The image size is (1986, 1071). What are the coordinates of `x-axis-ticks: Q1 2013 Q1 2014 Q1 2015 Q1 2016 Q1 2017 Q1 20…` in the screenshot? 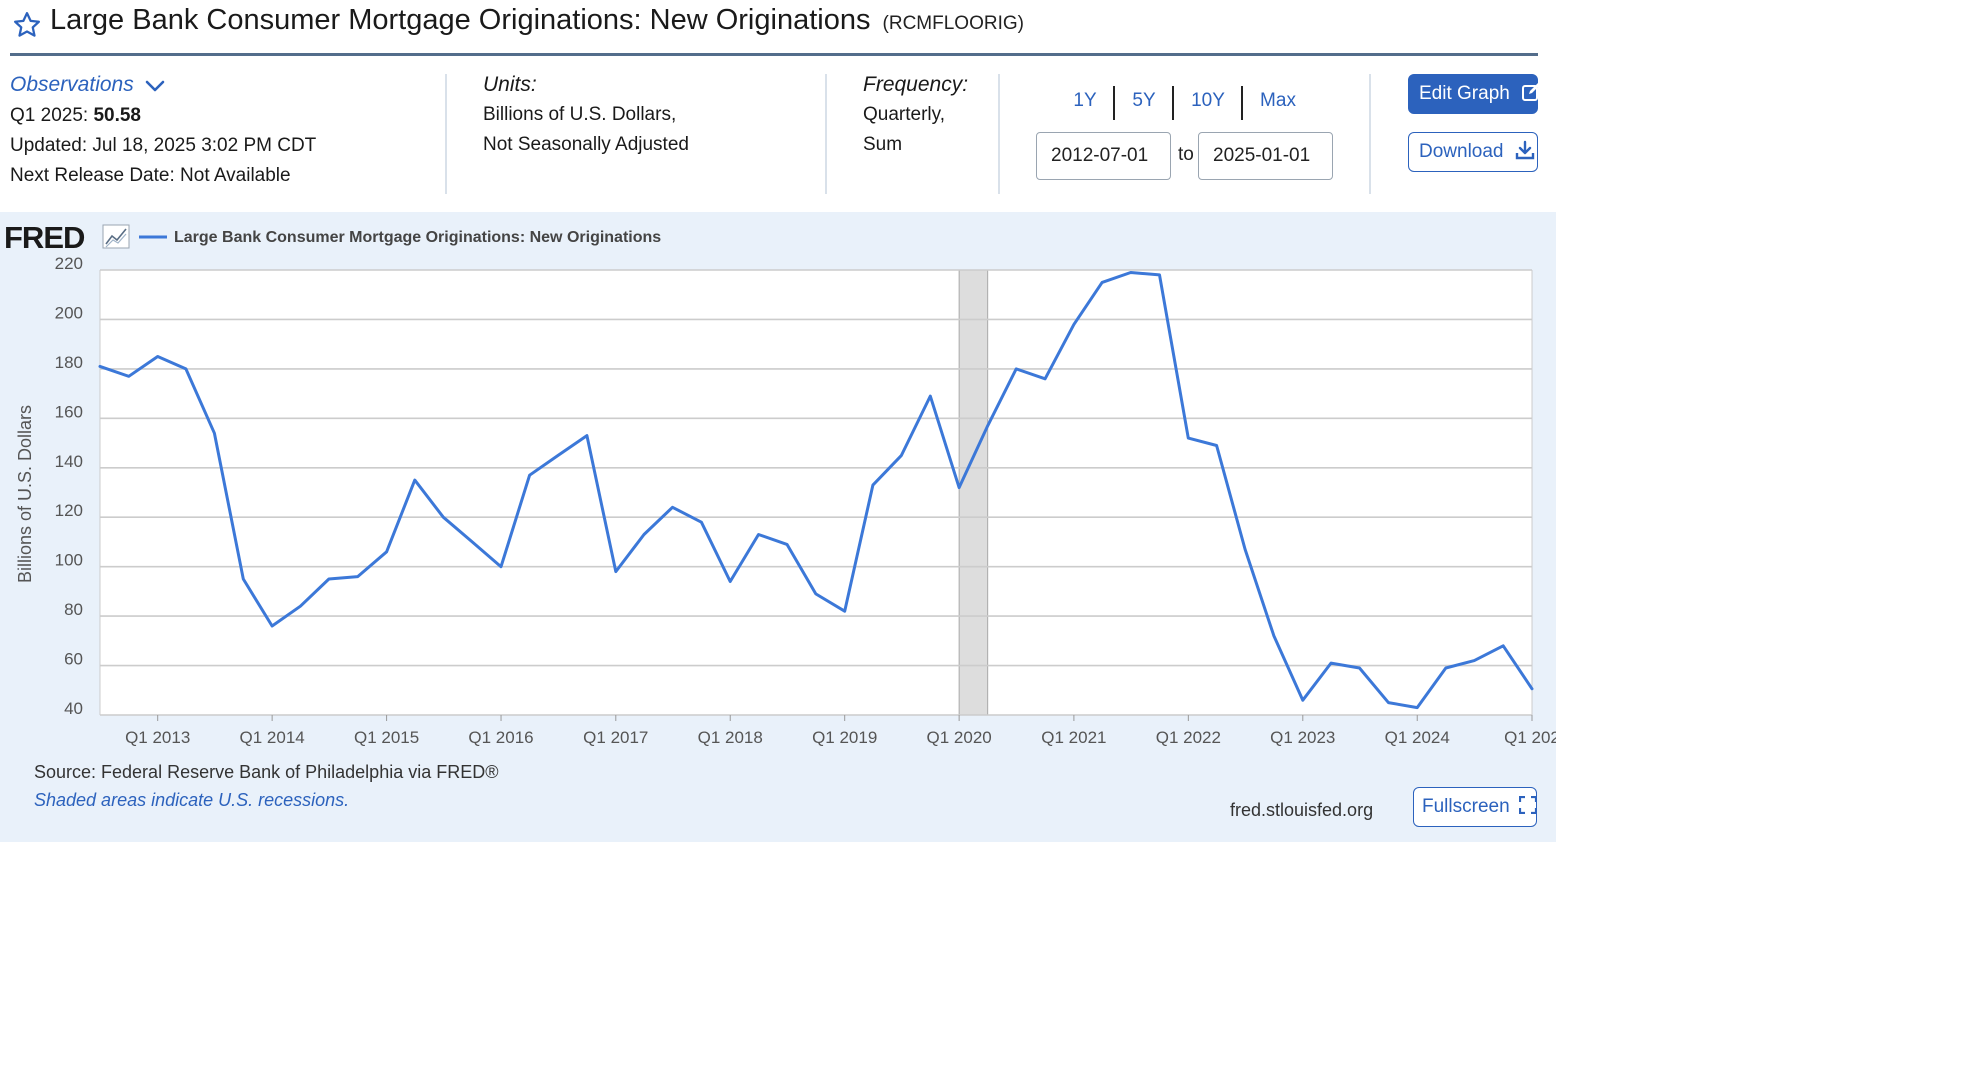 It's located at (840, 731).